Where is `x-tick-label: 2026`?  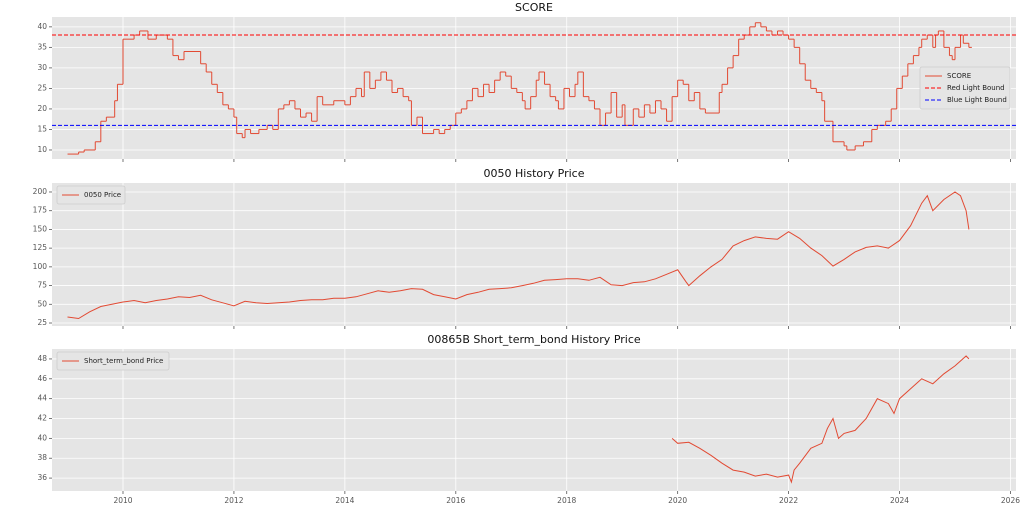
x-tick-label: 2026 is located at coordinates (1010, 500).